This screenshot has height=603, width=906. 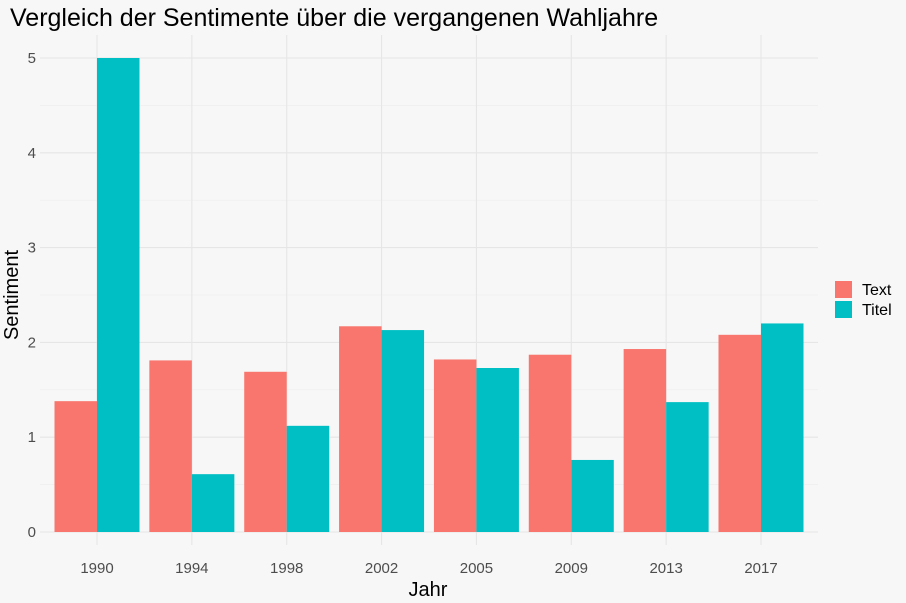 What do you see at coordinates (360, 429) in the screenshot?
I see `bar-text-2002` at bounding box center [360, 429].